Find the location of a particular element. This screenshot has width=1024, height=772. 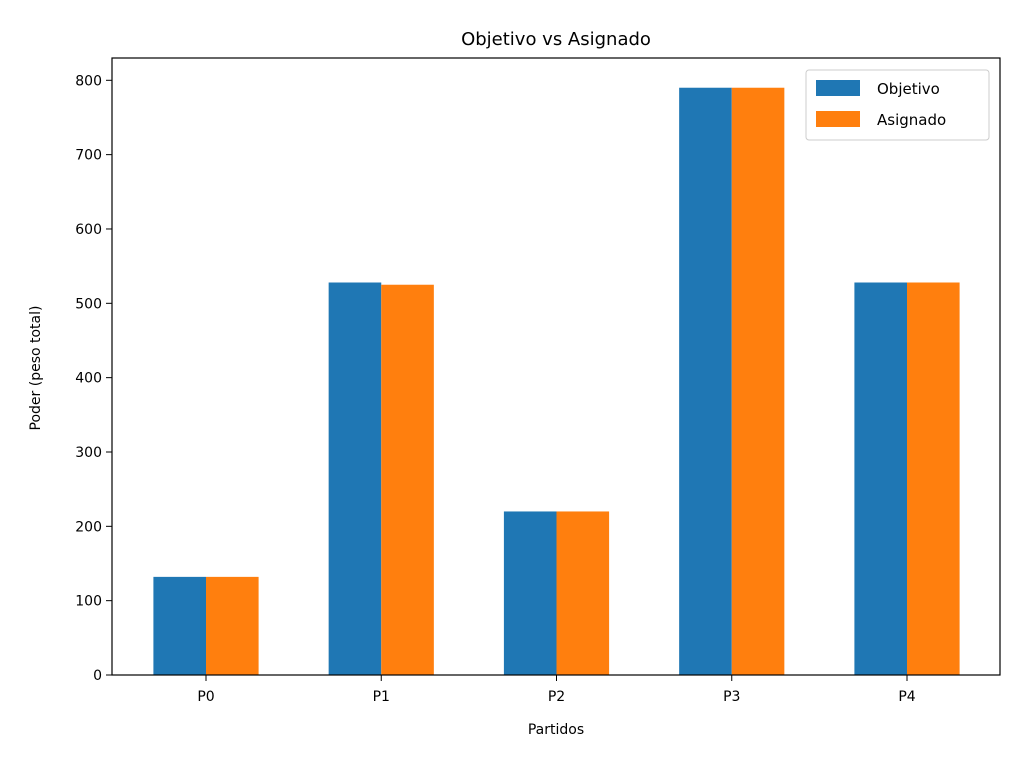

bar-asignado-p0 is located at coordinates (232, 625).